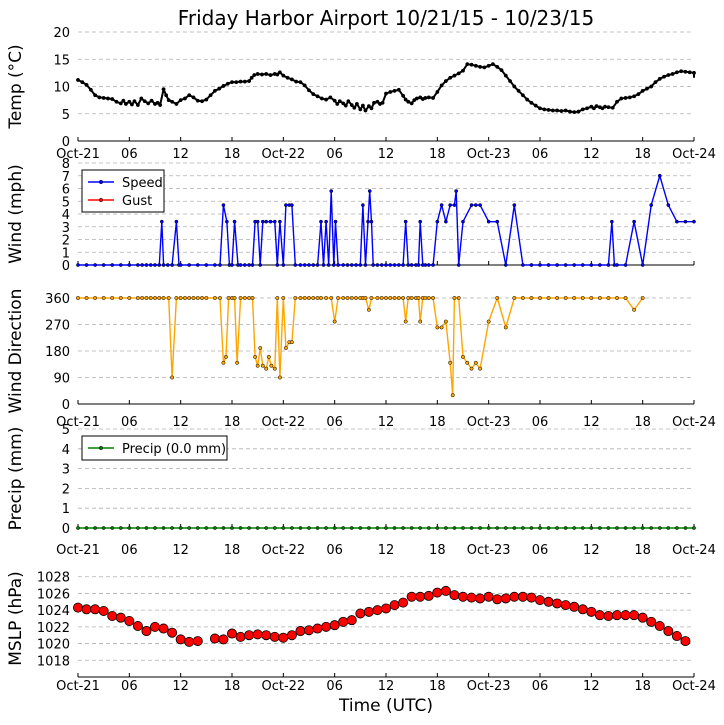 Image resolution: width=724 pixels, height=725 pixels. Describe the element at coordinates (66, 509) in the screenshot. I see `y-tick-label: 1` at that location.